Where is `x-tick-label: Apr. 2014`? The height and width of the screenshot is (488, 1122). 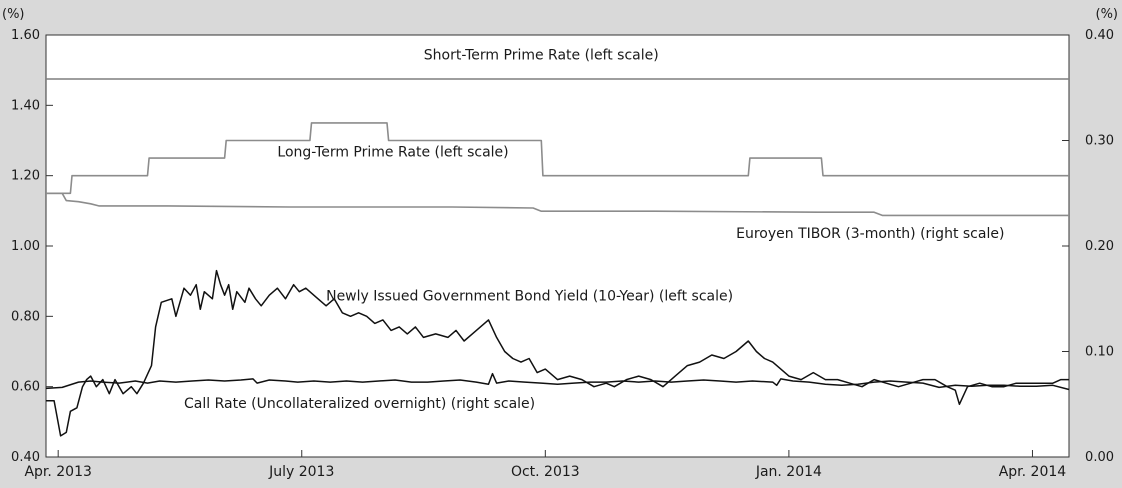 x-tick-label: Apr. 2014 is located at coordinates (1033, 472).